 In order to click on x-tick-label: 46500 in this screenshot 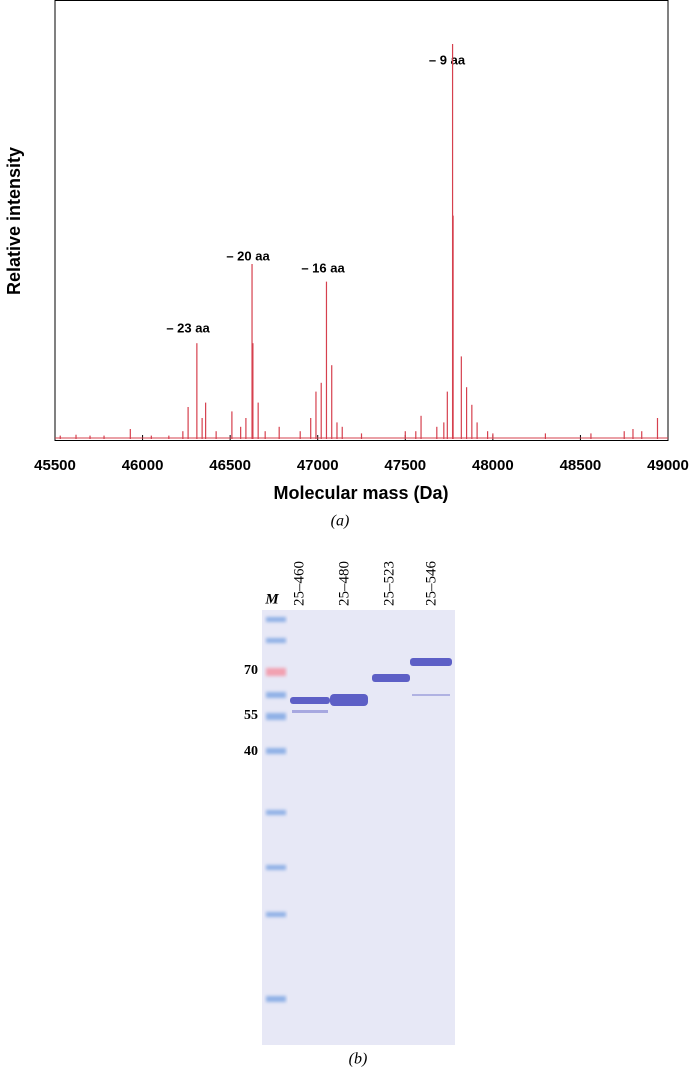, I will do `click(230, 465)`.